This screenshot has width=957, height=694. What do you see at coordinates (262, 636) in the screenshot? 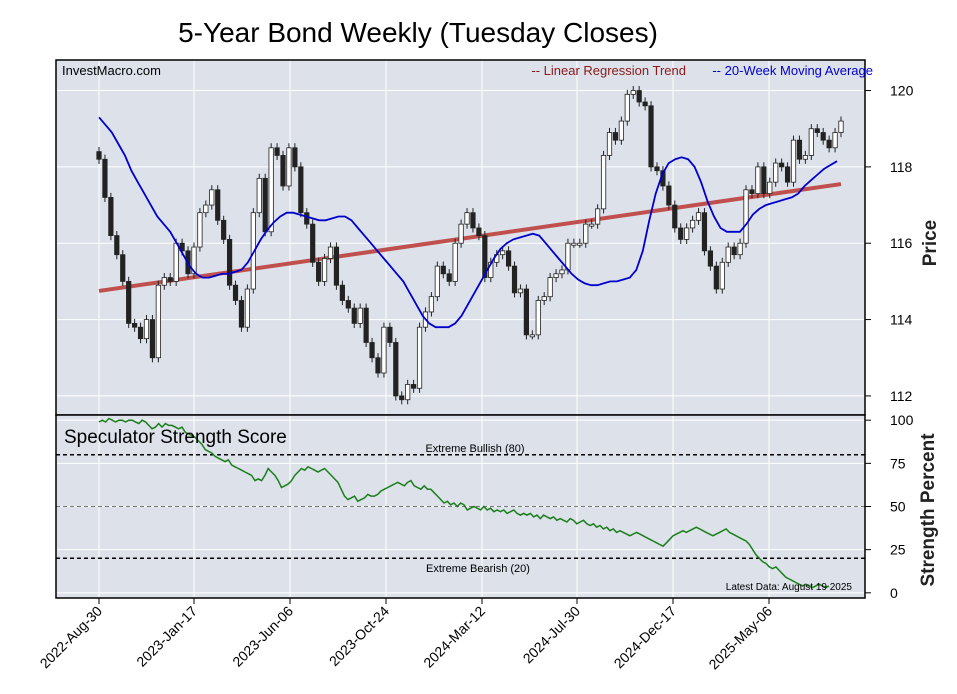
I see `x-tick-label: 2023-Jun-06` at bounding box center [262, 636].